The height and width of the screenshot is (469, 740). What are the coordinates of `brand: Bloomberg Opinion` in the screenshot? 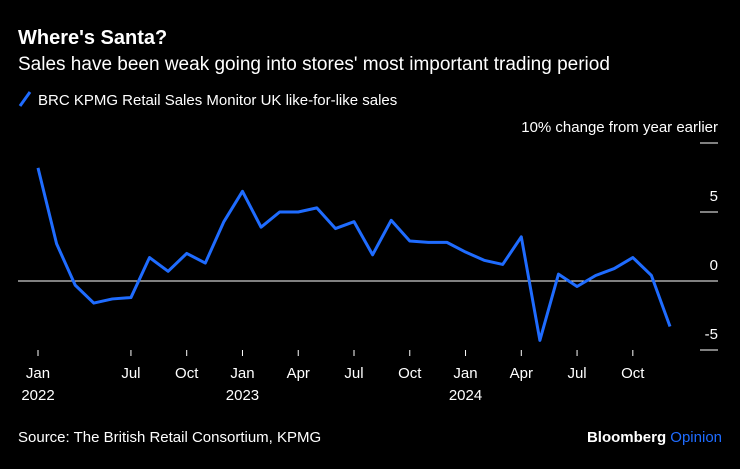 It's located at (654, 437).